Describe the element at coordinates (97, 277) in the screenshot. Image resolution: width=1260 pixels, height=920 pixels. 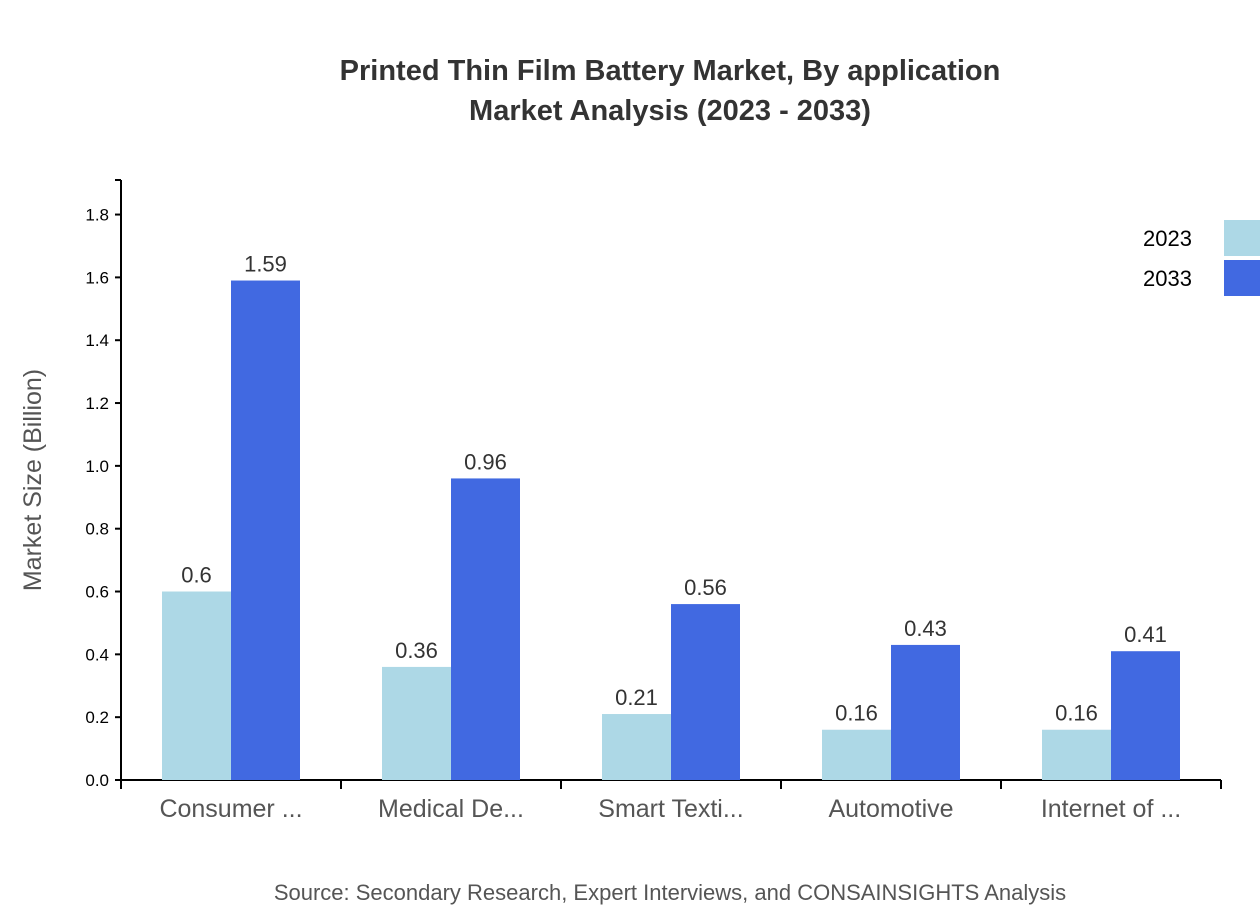
I see `y-tick-label: 1.6` at that location.